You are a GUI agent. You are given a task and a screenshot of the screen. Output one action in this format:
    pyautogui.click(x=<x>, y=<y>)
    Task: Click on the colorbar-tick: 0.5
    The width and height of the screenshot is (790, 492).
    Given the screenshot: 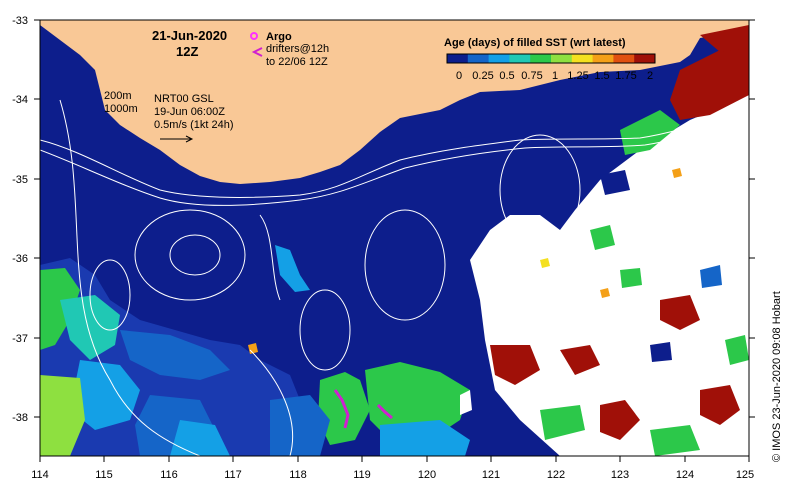 What is the action you would take?
    pyautogui.click(x=506, y=76)
    